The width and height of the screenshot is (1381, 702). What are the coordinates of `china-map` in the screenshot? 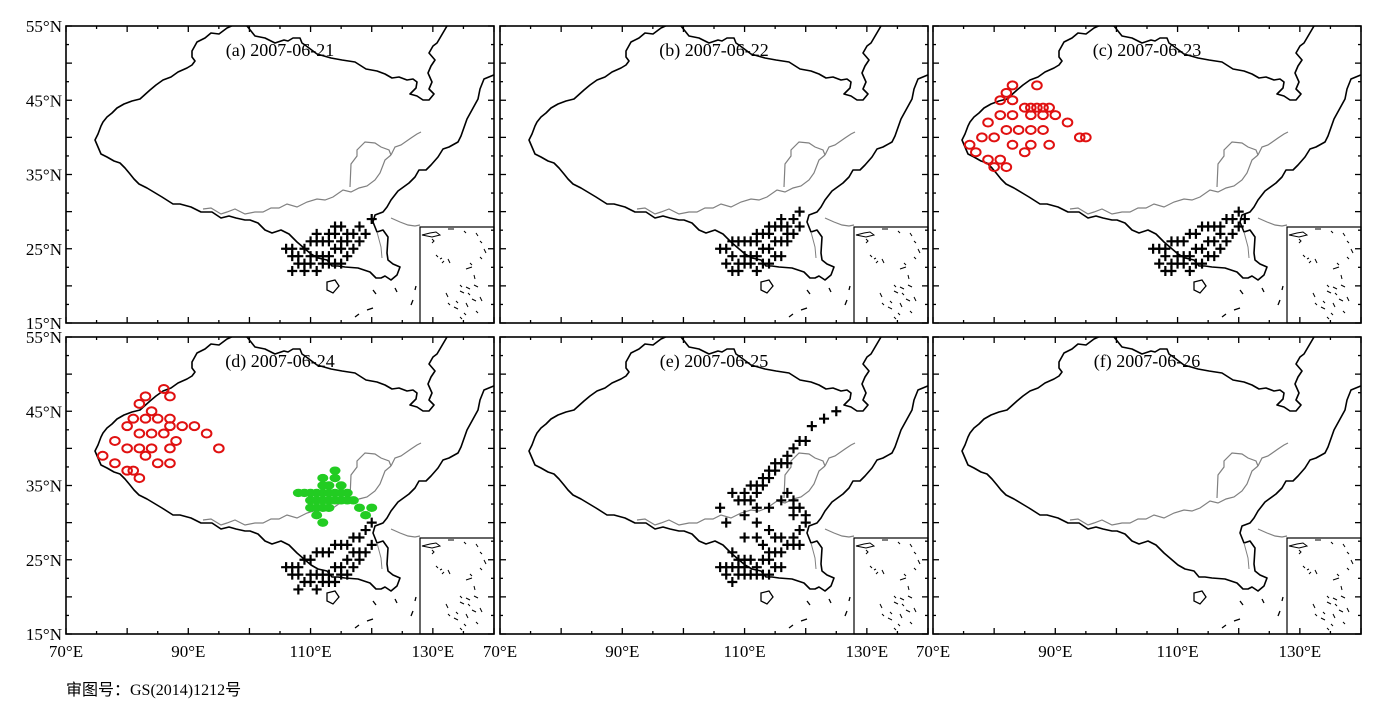 It's located at (728, 485).